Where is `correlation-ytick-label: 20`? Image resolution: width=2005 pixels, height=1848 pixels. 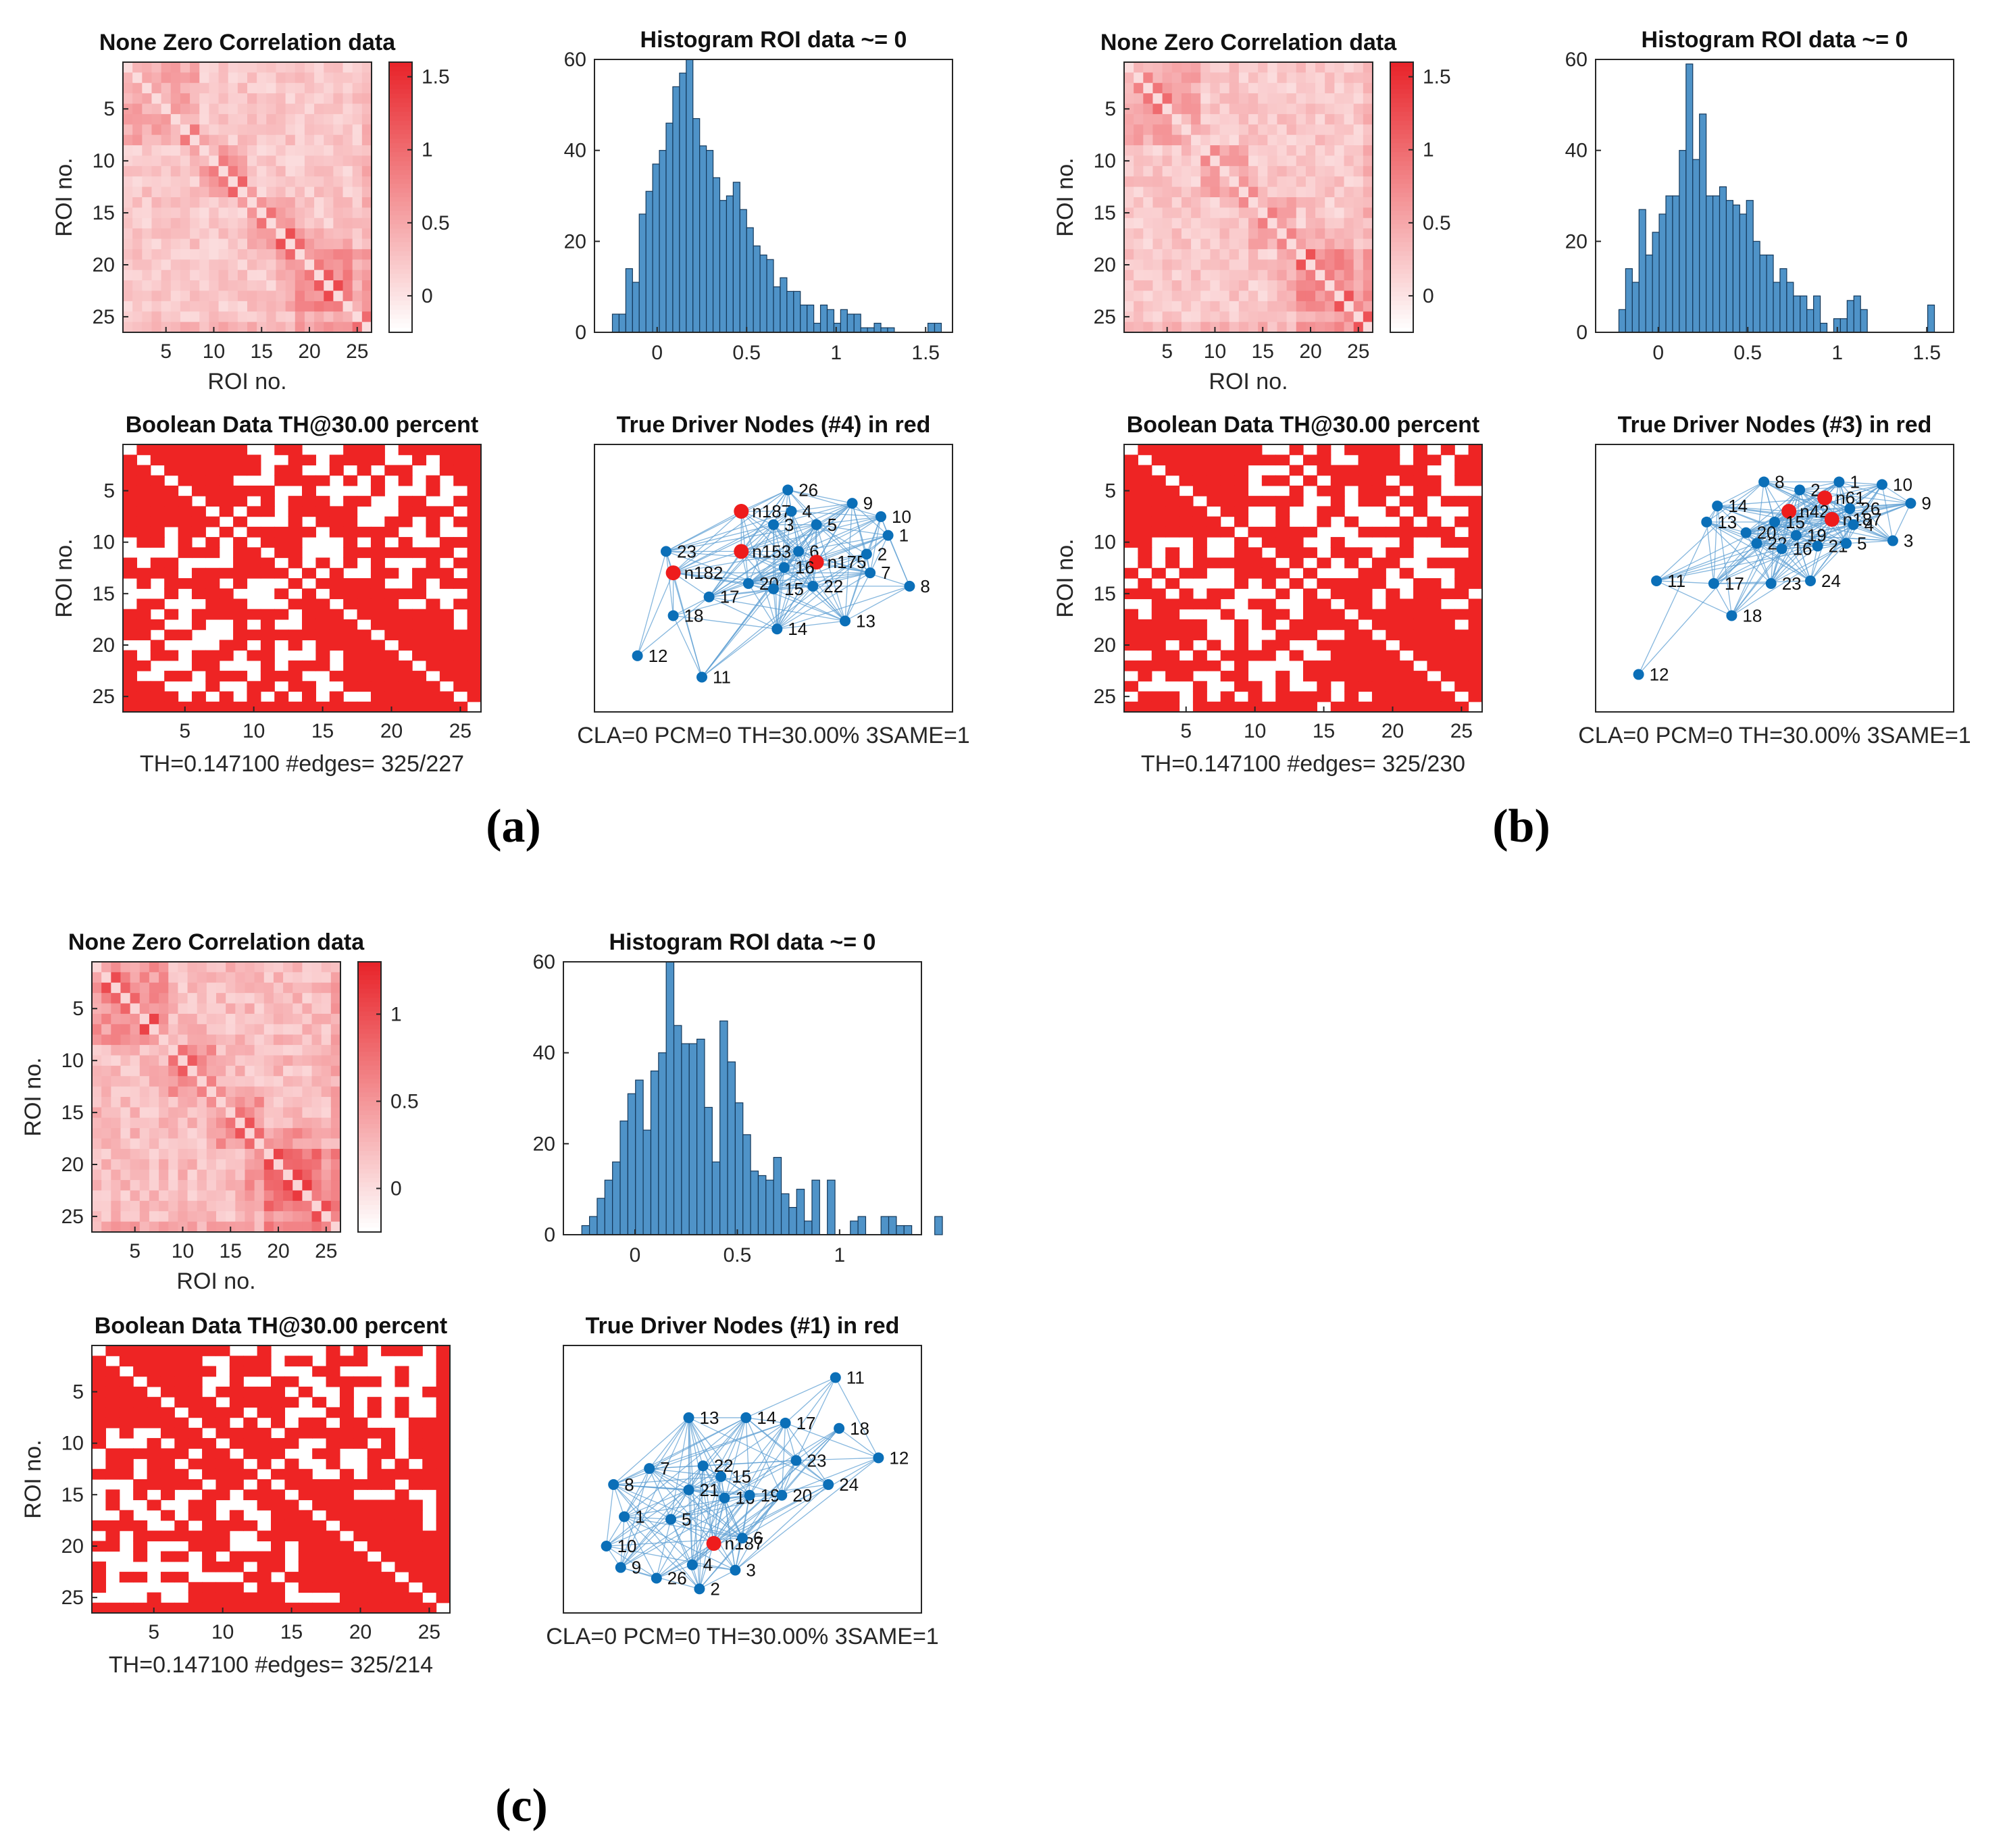
correlation-ytick-label: 20 is located at coordinates (1105, 265).